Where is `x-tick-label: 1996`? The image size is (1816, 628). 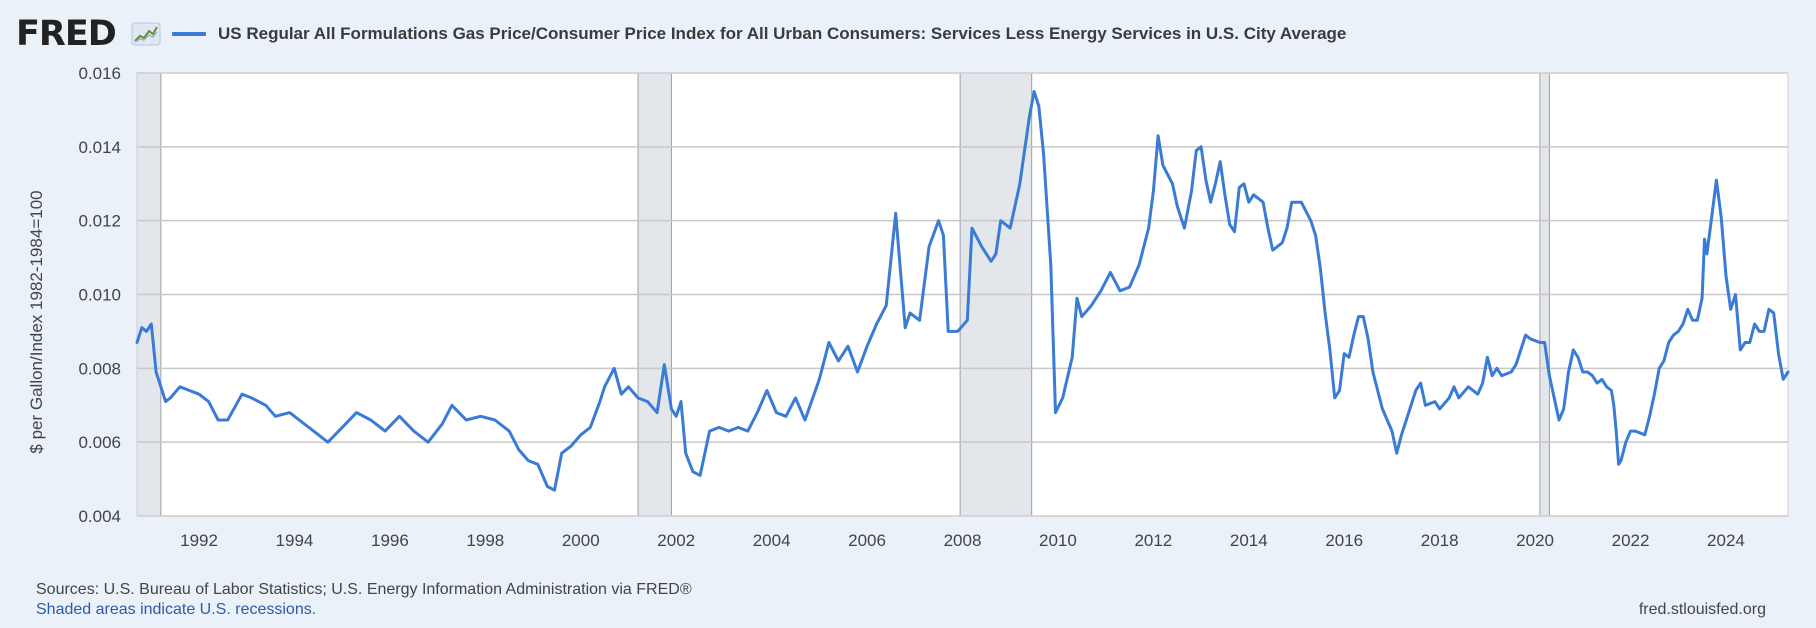 x-tick-label: 1996 is located at coordinates (390, 540).